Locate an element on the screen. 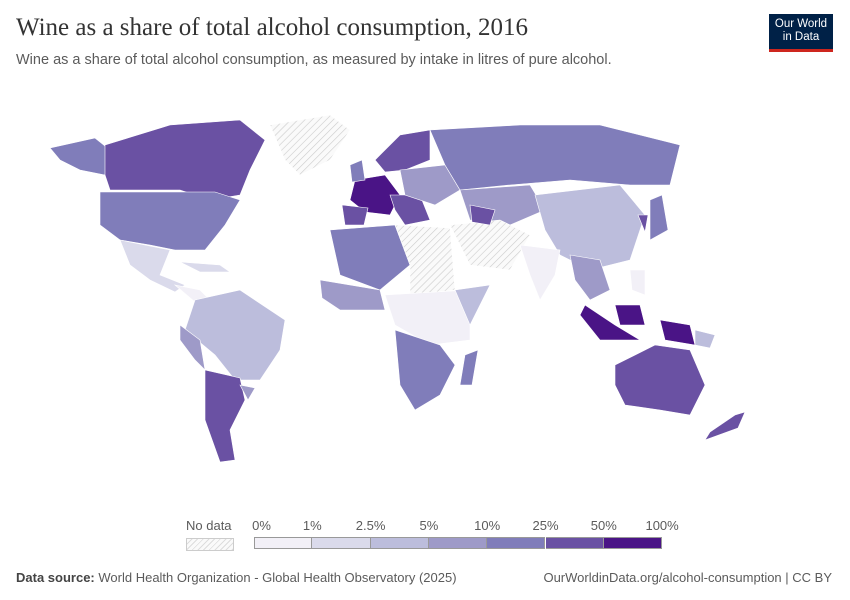 This screenshot has height=600, width=850. legend-bin-label: 1% is located at coordinates (312, 525).